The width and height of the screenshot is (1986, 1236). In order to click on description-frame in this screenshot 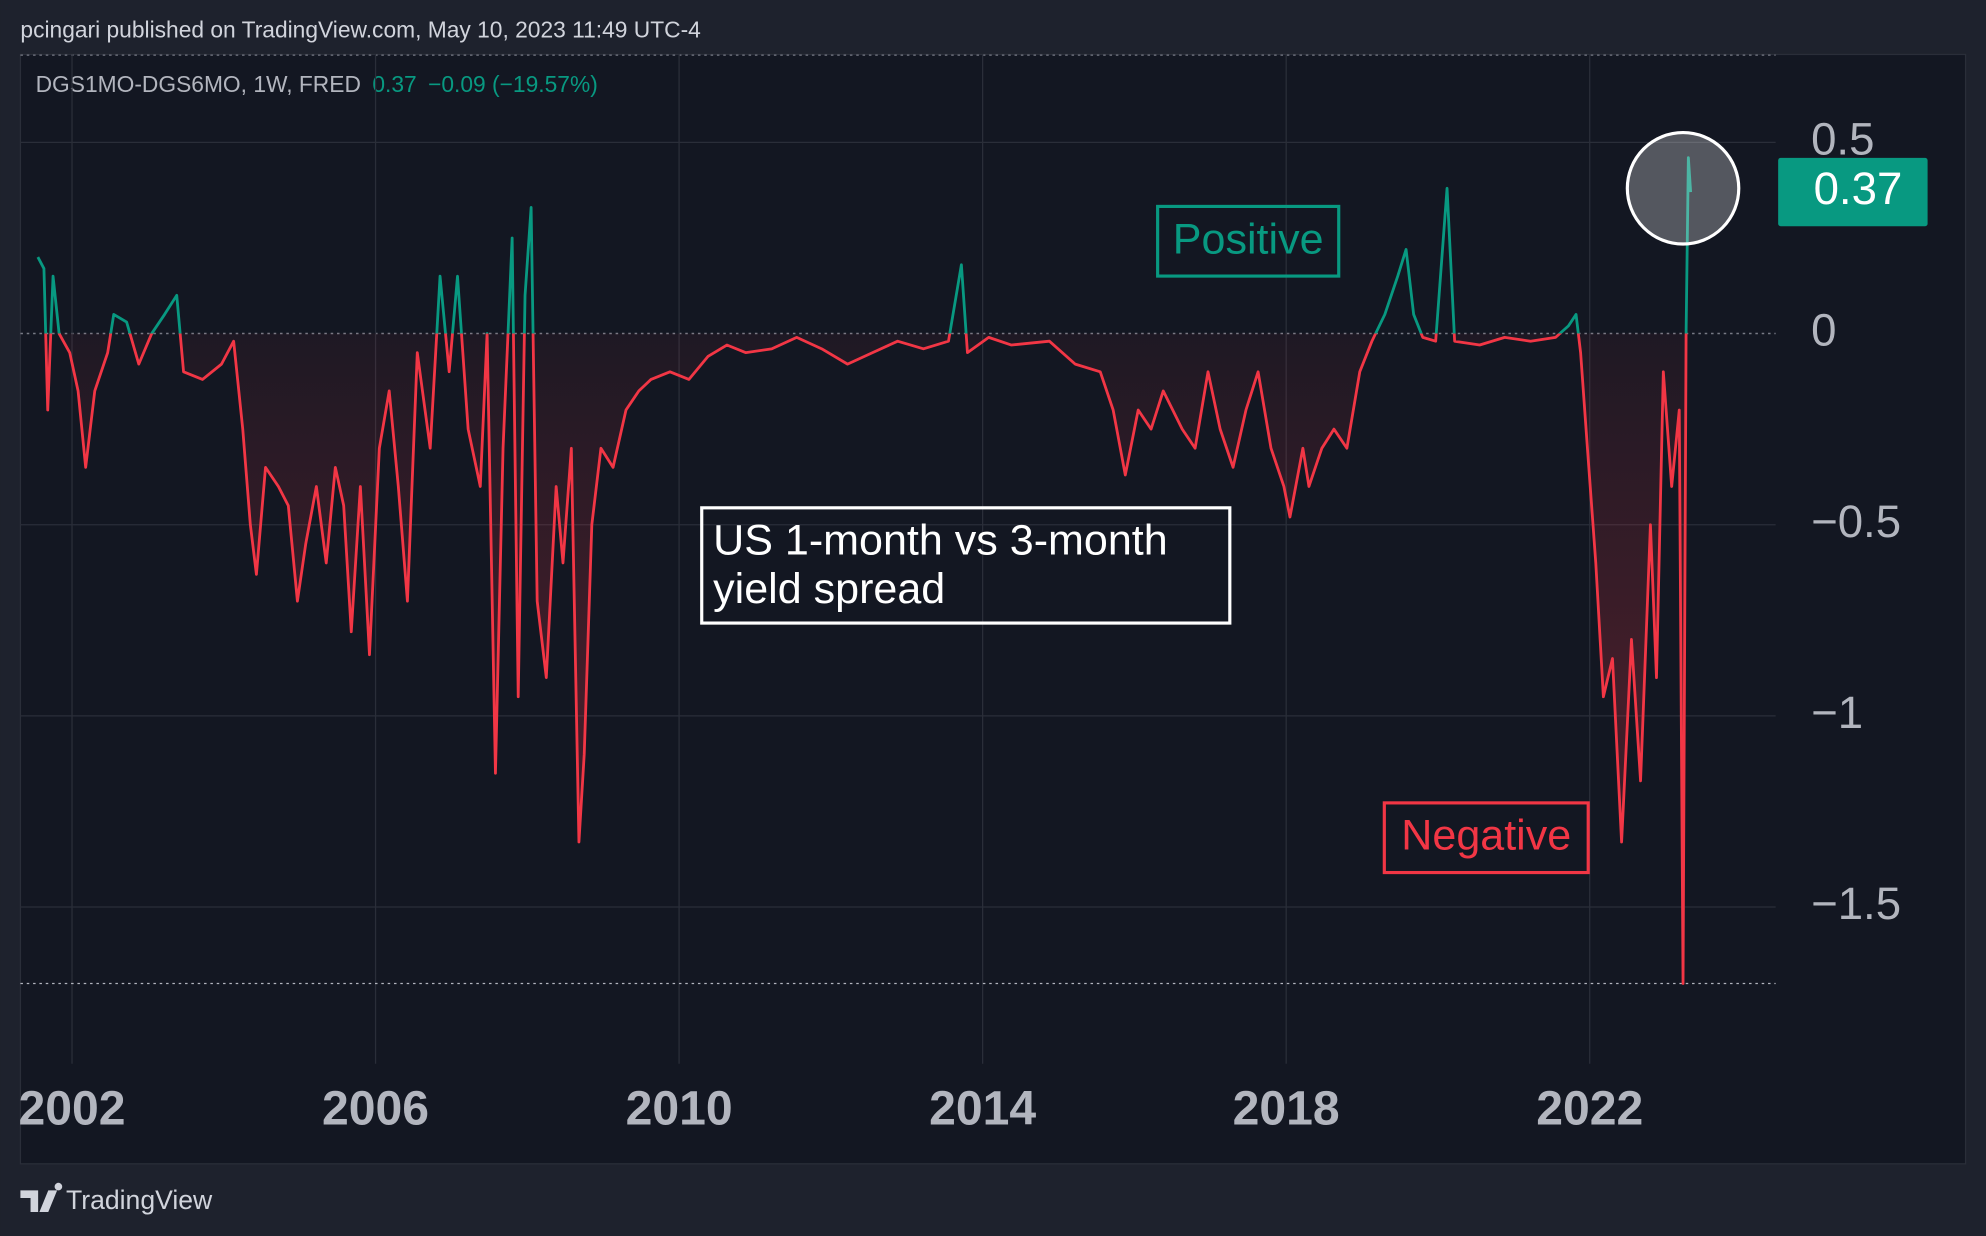, I will do `click(966, 565)`.